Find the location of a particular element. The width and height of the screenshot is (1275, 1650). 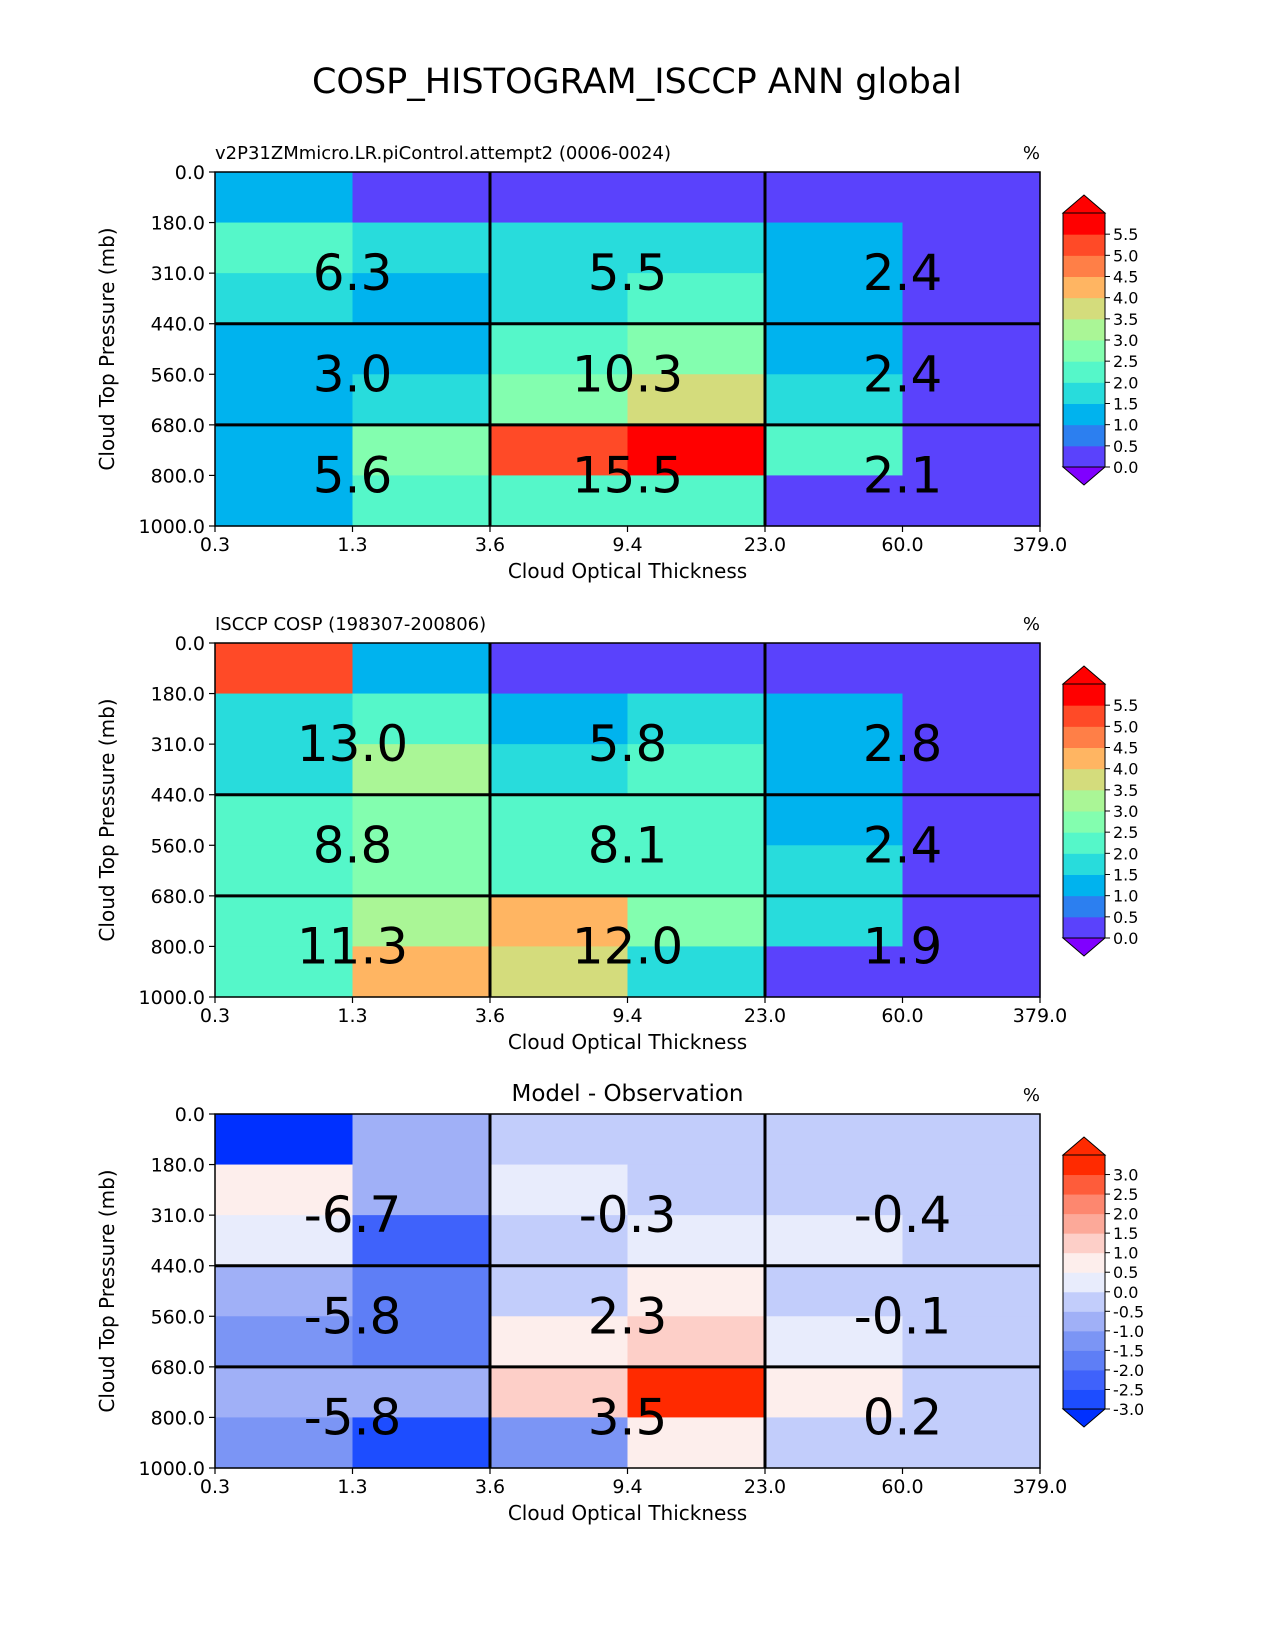

colorbar-tick-label: 5.5 is located at coordinates (1125, 705).